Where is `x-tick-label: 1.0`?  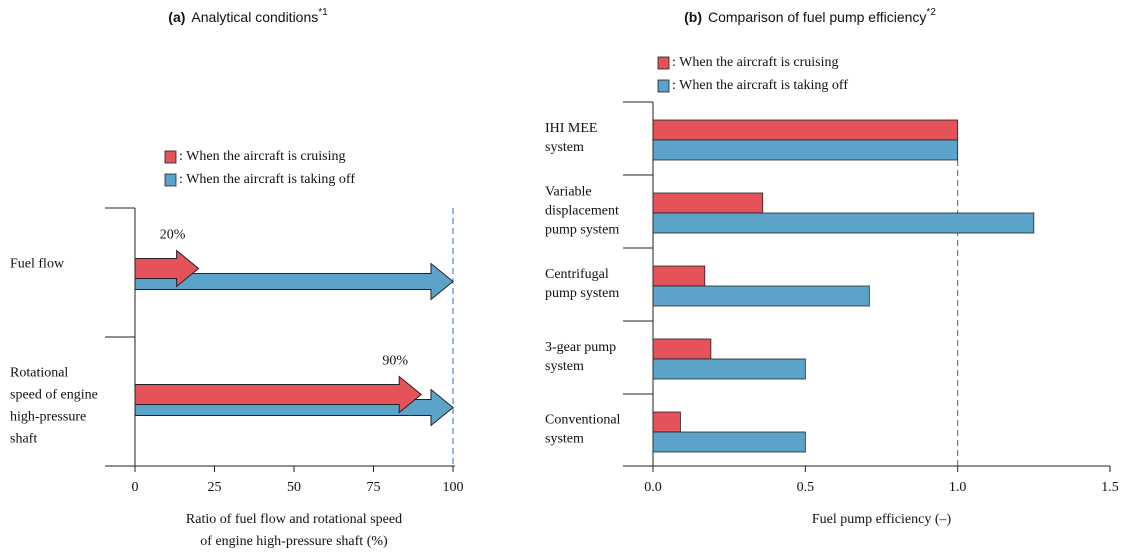
x-tick-label: 1.0 is located at coordinates (958, 487).